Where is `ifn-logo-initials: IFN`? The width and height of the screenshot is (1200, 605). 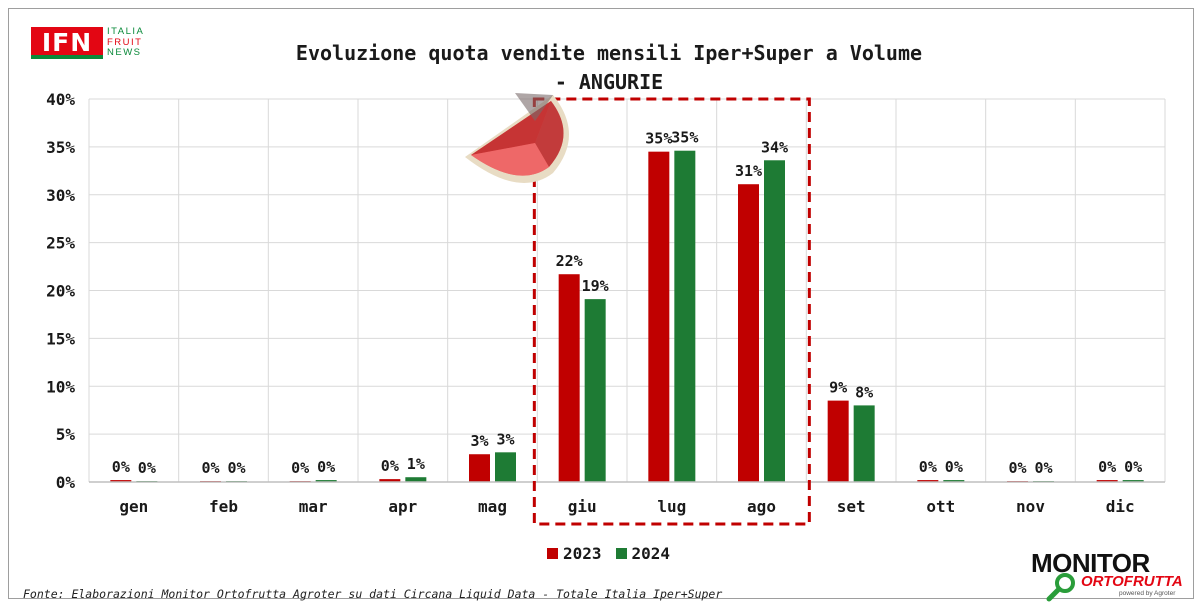 ifn-logo-initials: IFN is located at coordinates (67, 42).